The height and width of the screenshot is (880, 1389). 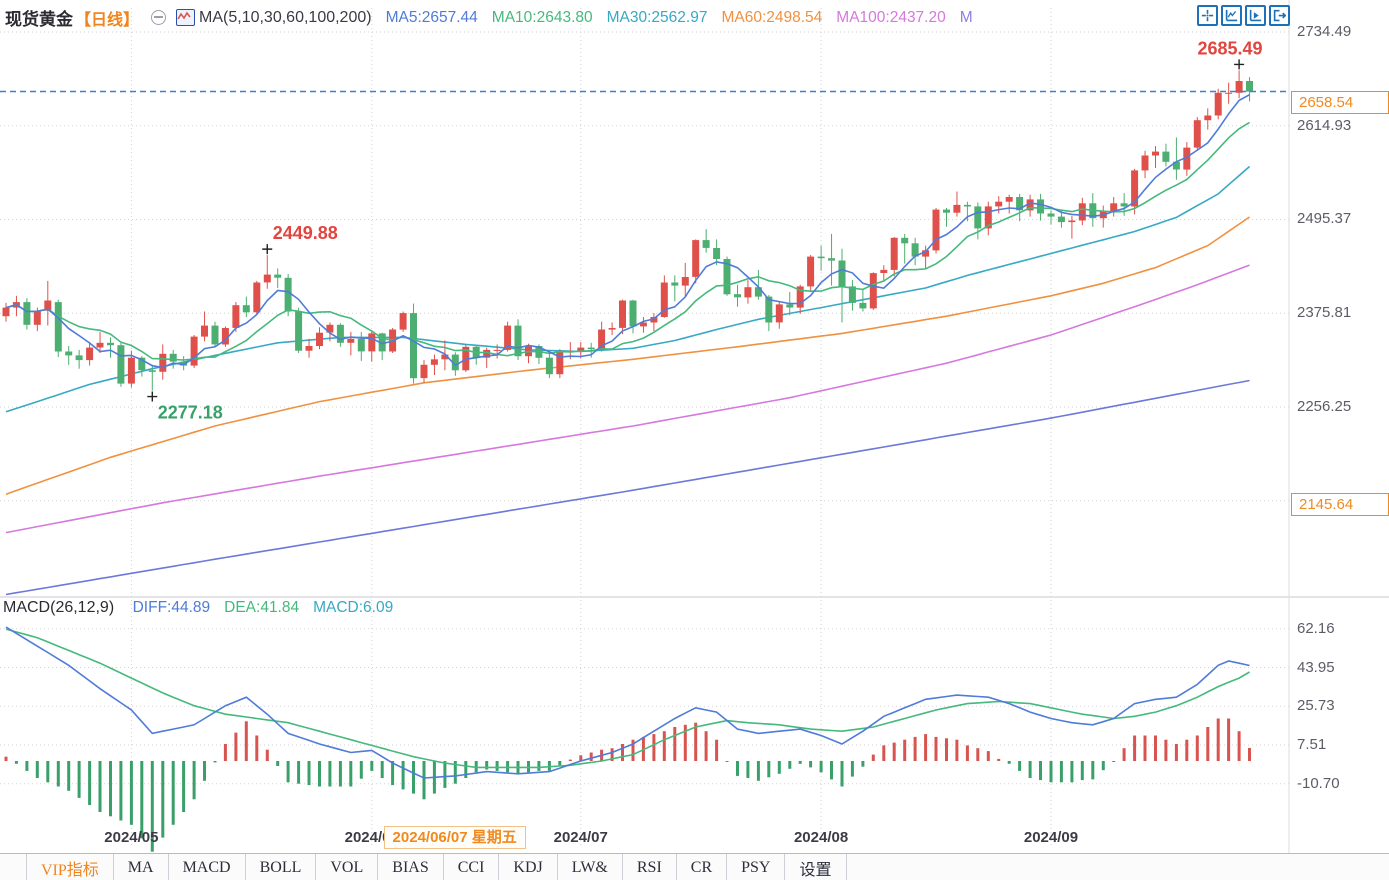 I want to click on tab-KDJ: KDJ, so click(x=528, y=867).